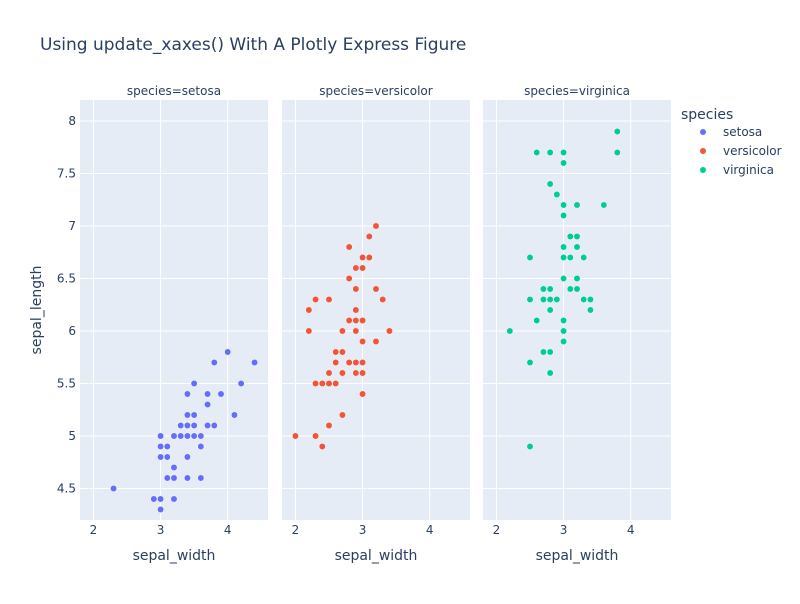  I want to click on legend: species setosa versicolor virginica, so click(731, 142).